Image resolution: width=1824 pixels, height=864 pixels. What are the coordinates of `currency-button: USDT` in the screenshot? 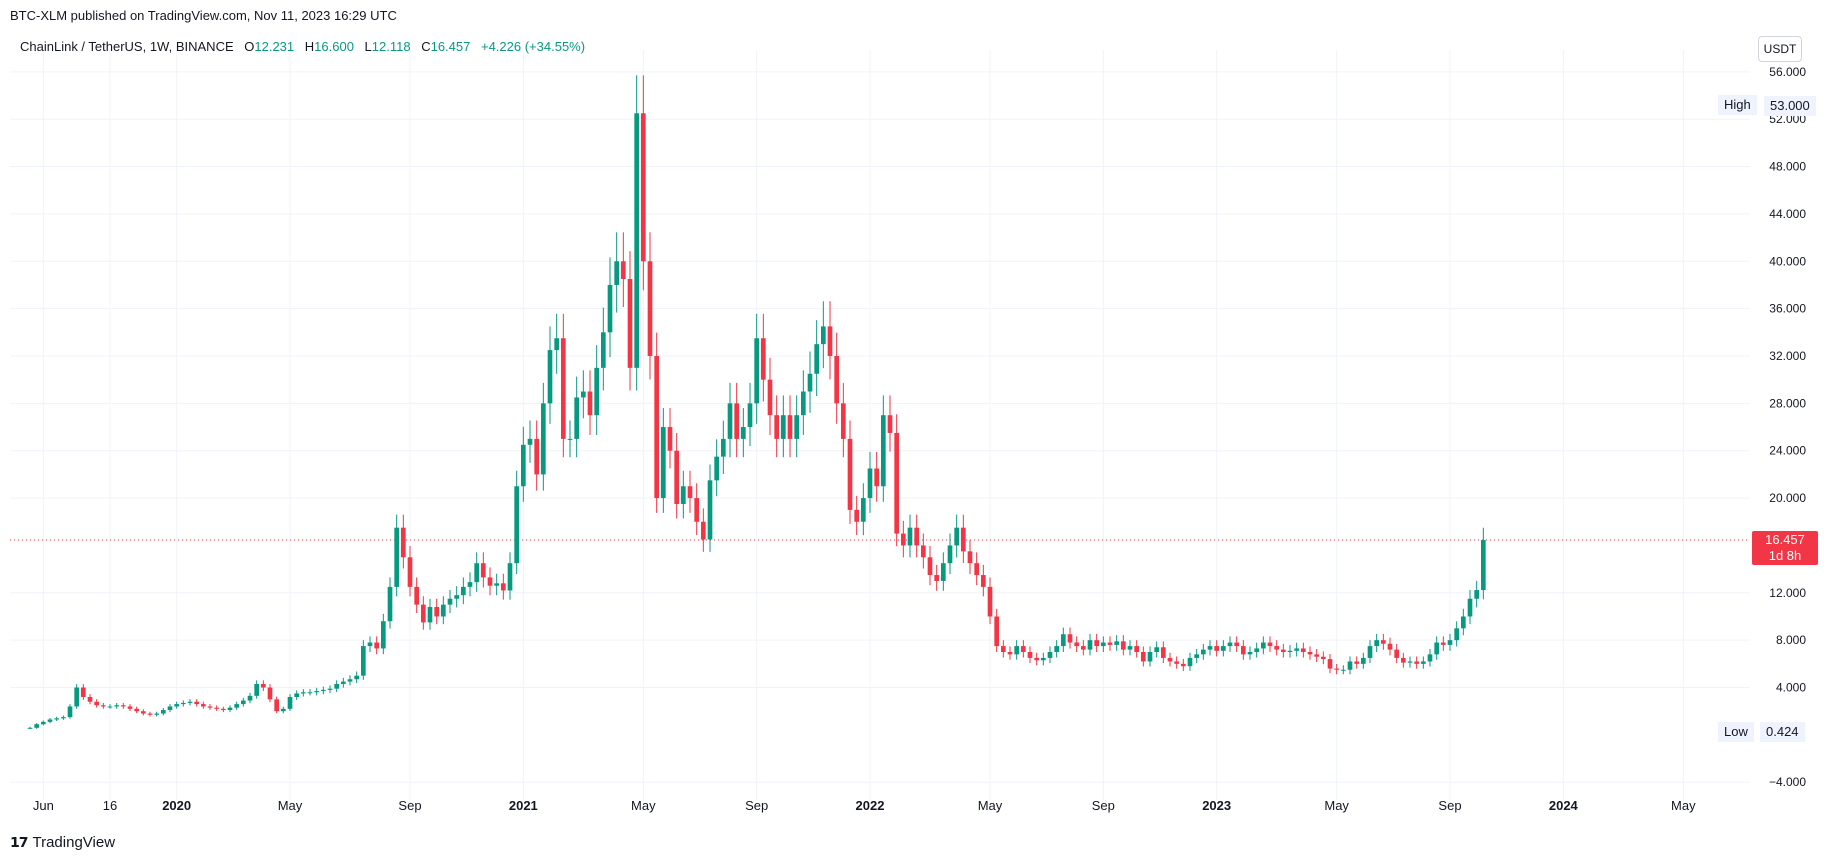 It's located at (1780, 49).